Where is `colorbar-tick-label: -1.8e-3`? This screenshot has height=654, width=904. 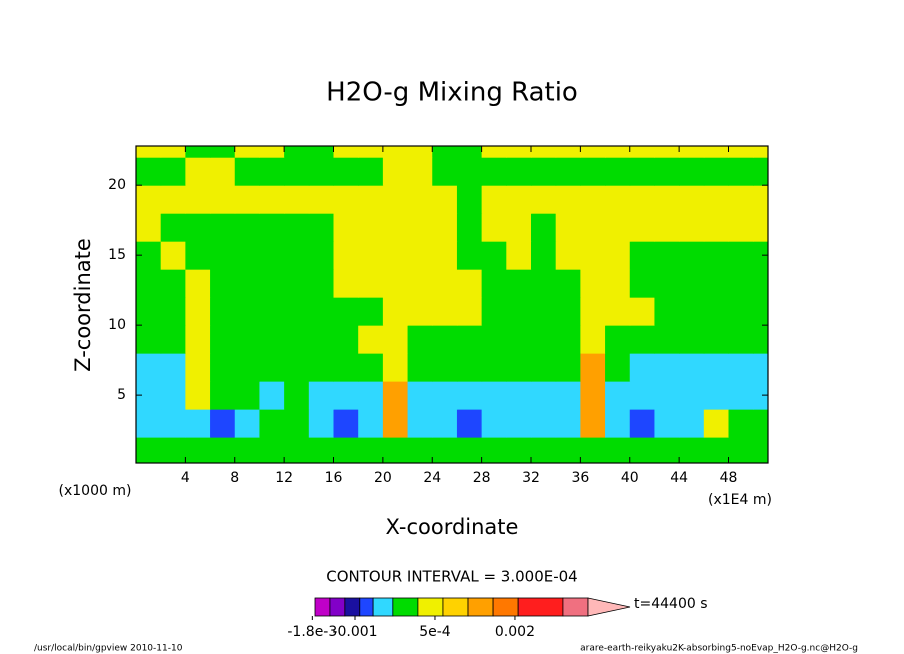
colorbar-tick-label: -1.8e-3 is located at coordinates (312, 632).